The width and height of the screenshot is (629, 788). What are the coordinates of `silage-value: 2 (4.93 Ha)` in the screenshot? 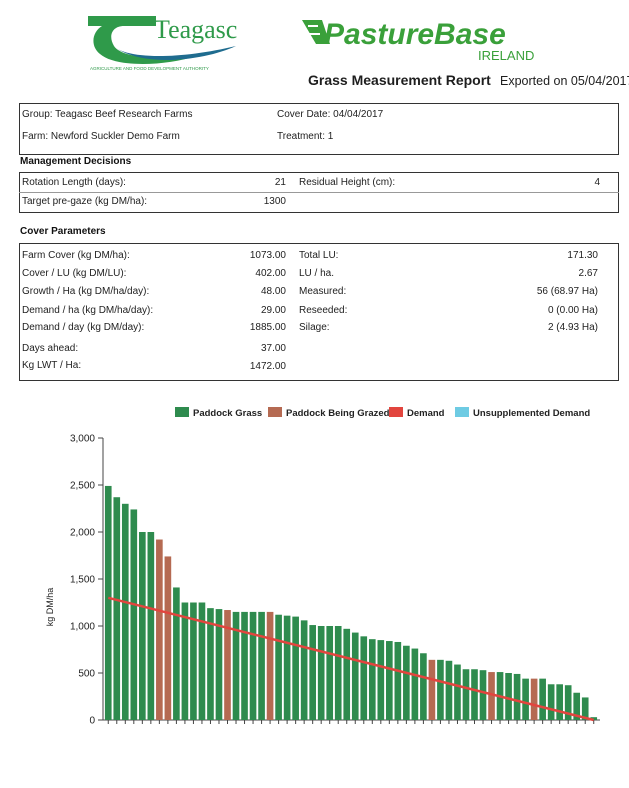 It's located at (572, 327).